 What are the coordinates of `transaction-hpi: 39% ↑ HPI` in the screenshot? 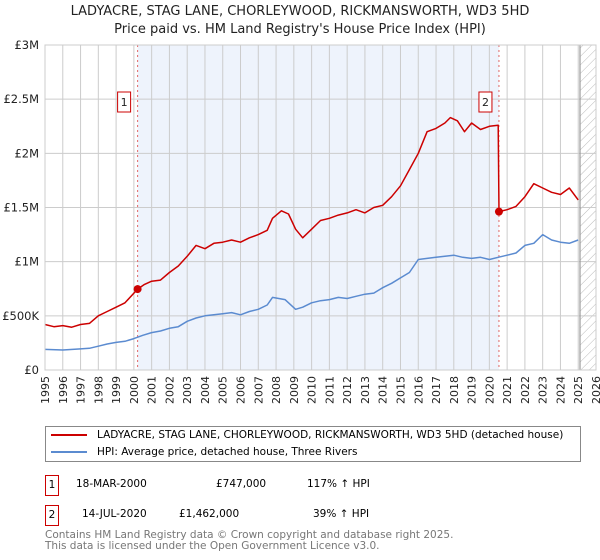 It's located at (341, 514).